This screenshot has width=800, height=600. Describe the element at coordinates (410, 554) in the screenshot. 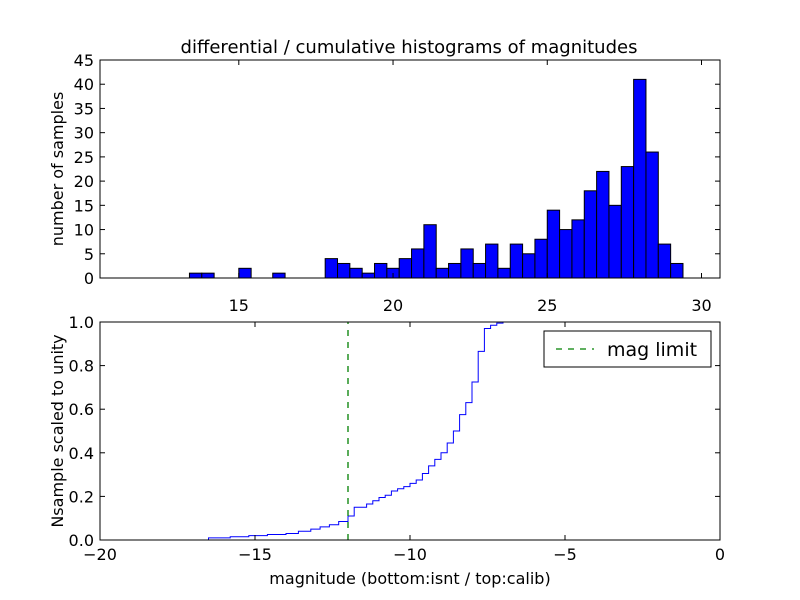

I see `bottom-x-tick-label: −10` at that location.